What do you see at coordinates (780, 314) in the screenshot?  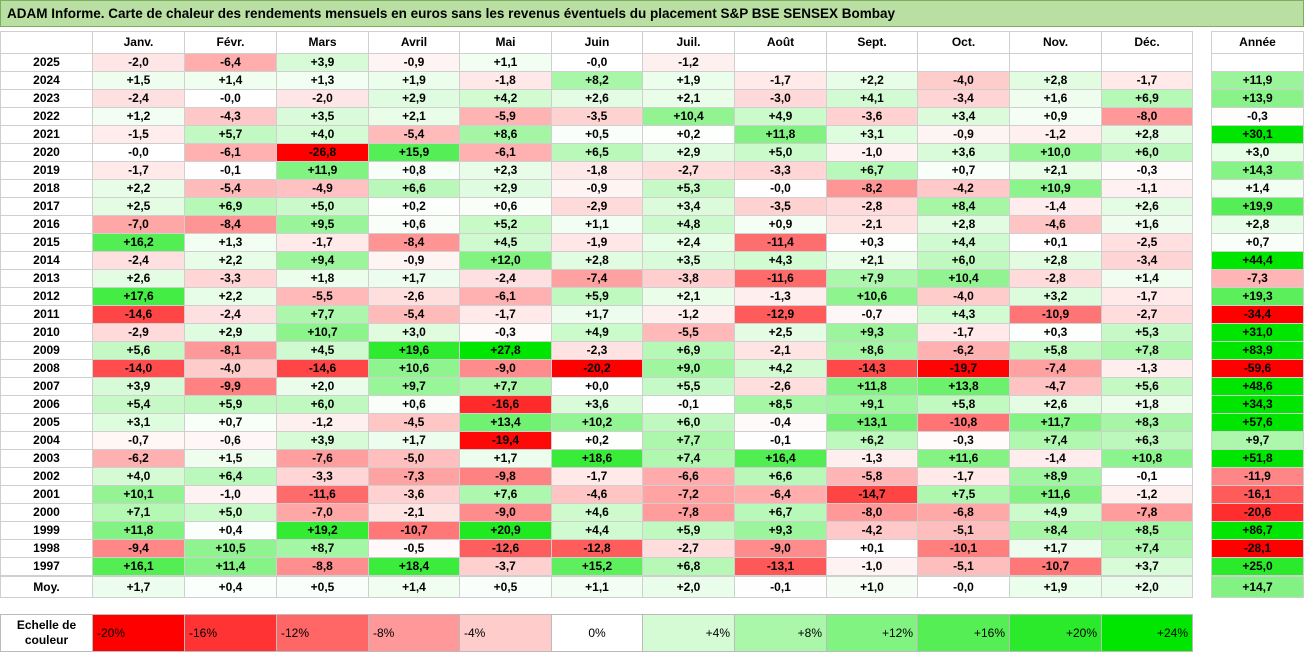 I see `heatmap-cell: -12,9` at bounding box center [780, 314].